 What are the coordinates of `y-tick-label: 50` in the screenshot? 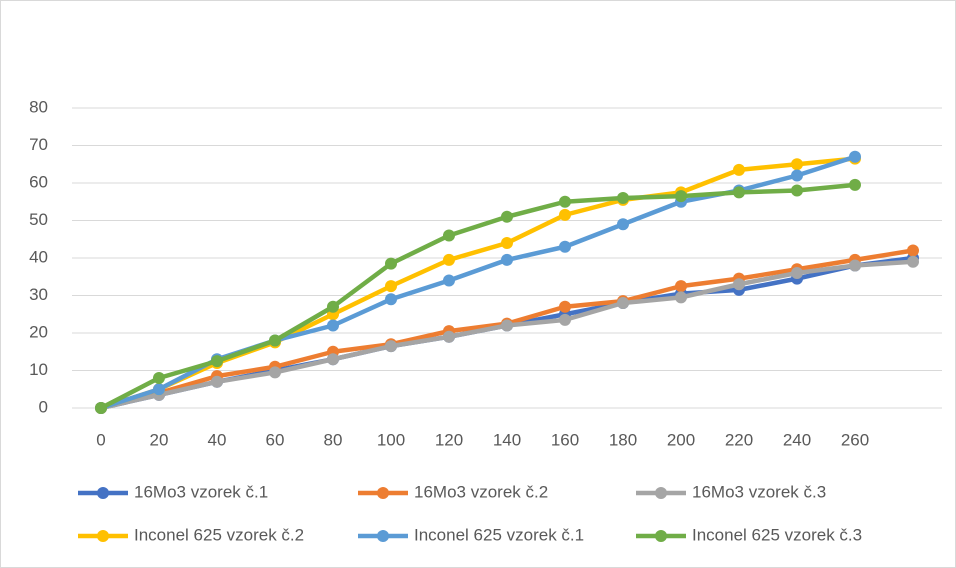 It's located at (38, 219).